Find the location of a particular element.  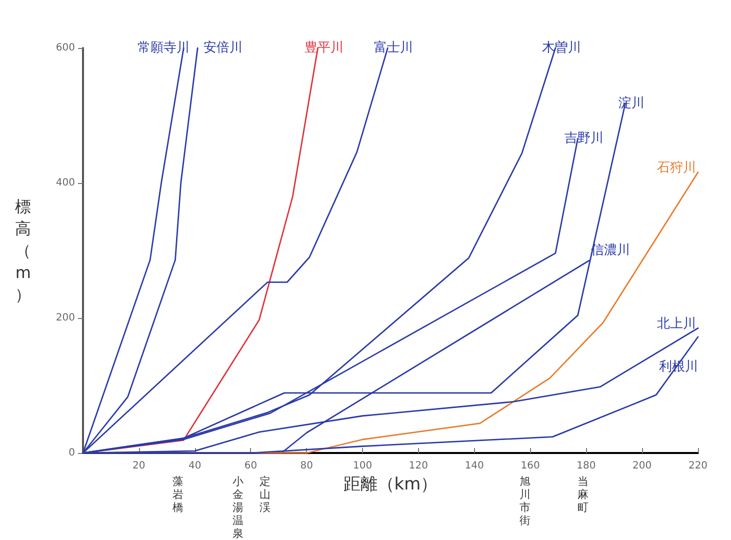

x-tick-label: 140 is located at coordinates (474, 466).